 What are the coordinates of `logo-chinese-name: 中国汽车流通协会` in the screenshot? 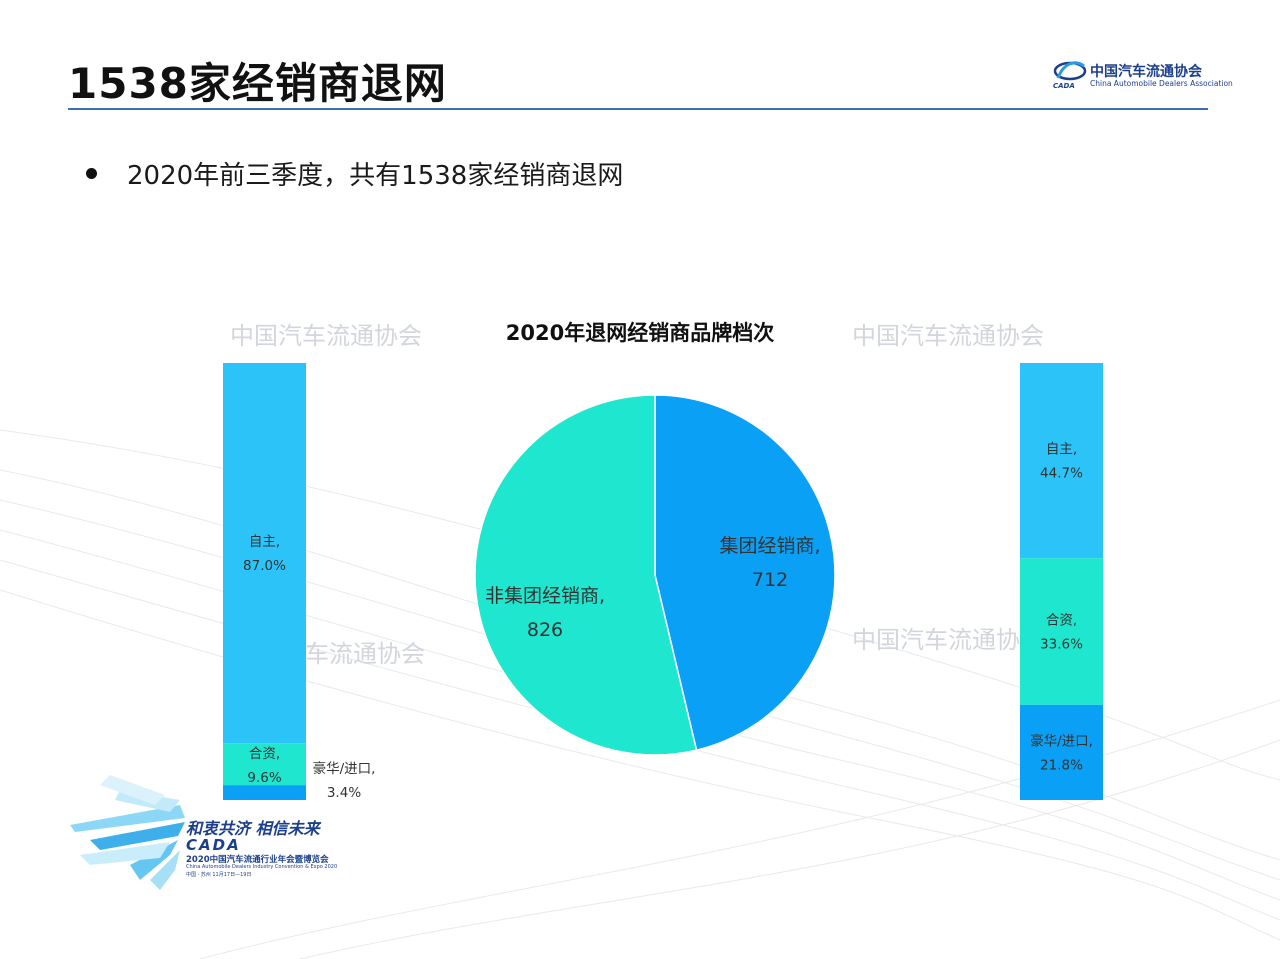 It's located at (1146, 72).